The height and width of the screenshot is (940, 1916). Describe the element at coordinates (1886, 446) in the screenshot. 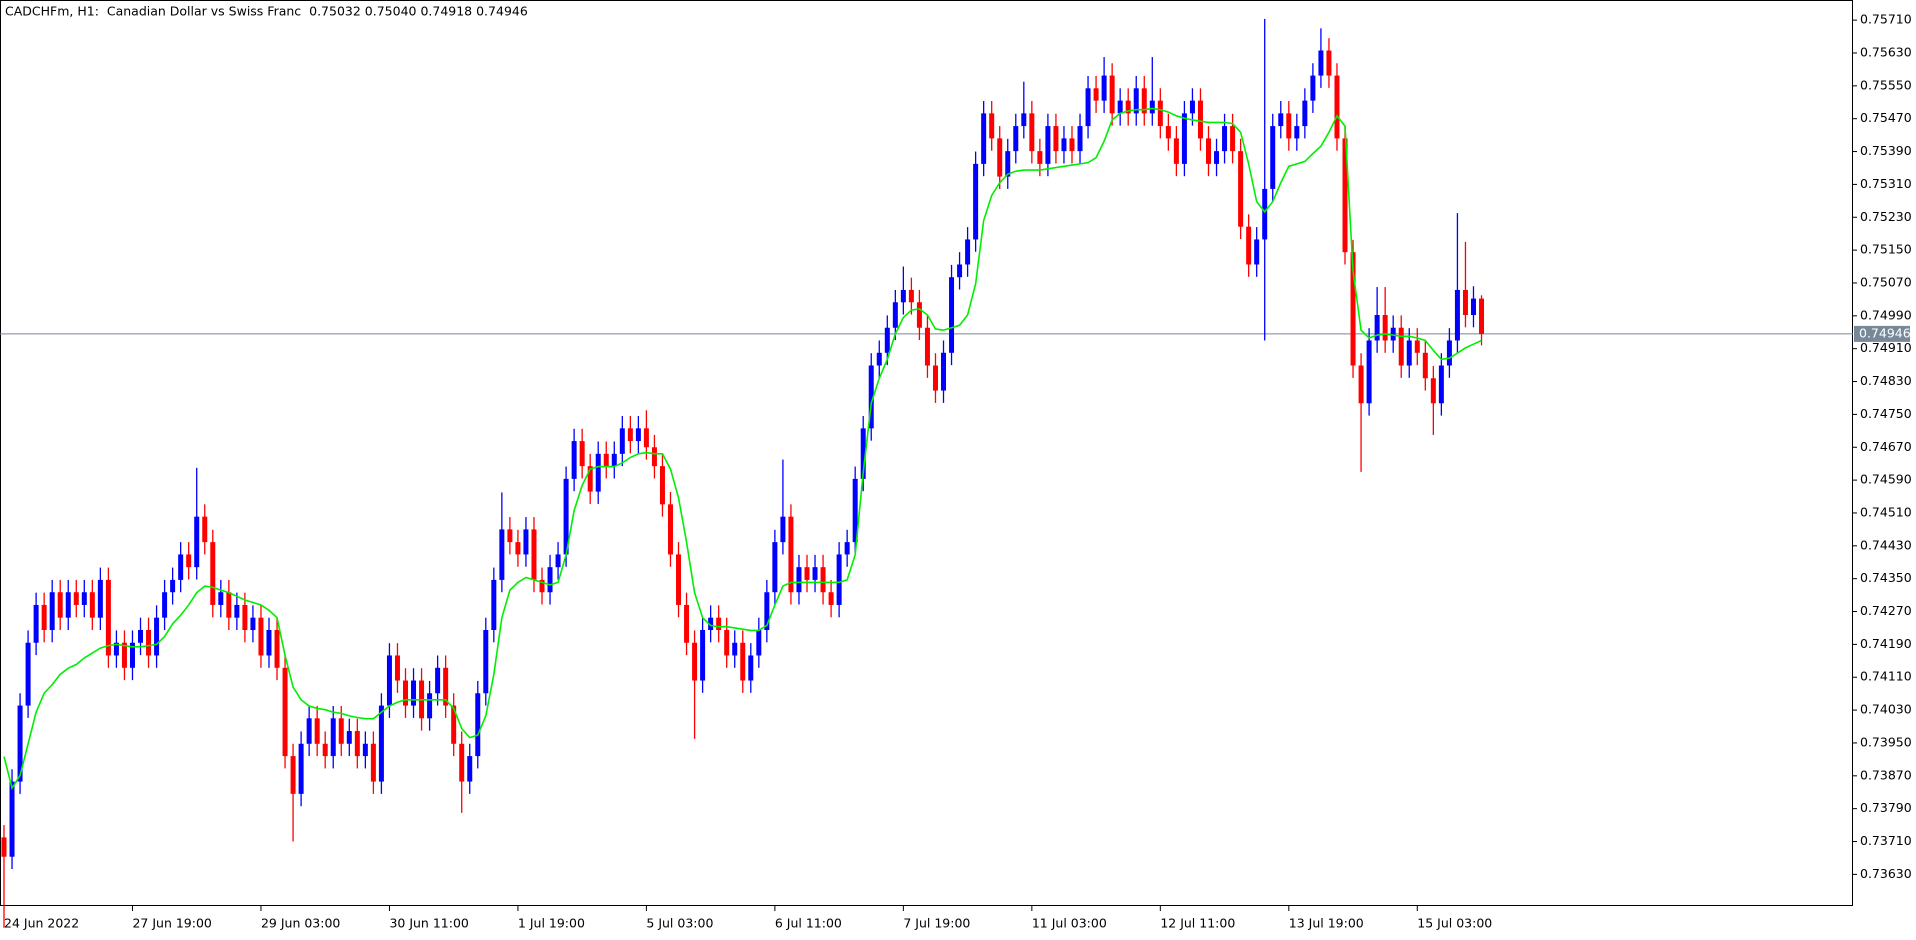

I see `y-tick-label: 0.74670` at that location.